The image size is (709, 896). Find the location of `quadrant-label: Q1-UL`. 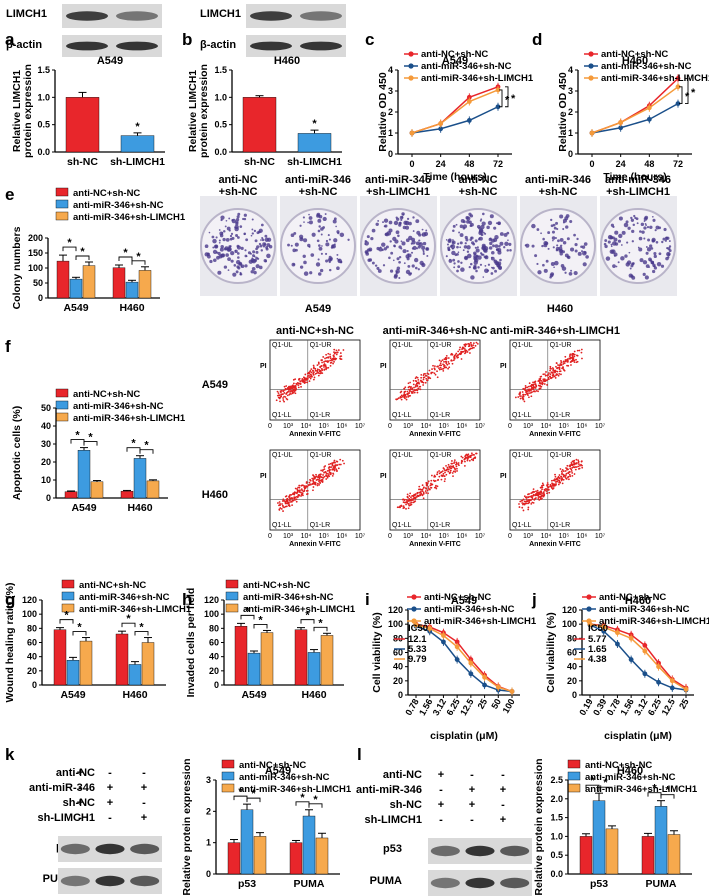

quadrant-label: Q1-UL is located at coordinates (402, 345).